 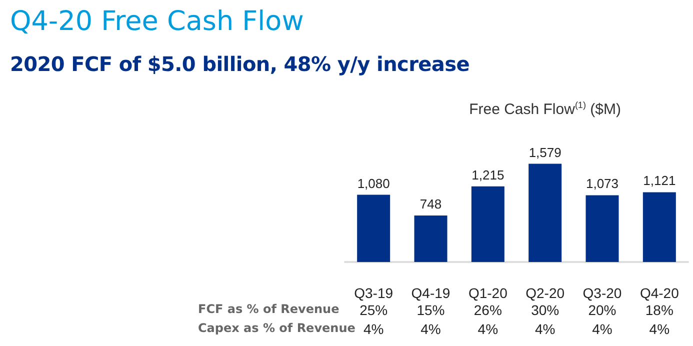 What do you see at coordinates (430, 310) in the screenshot?
I see `text: 15%` at bounding box center [430, 310].